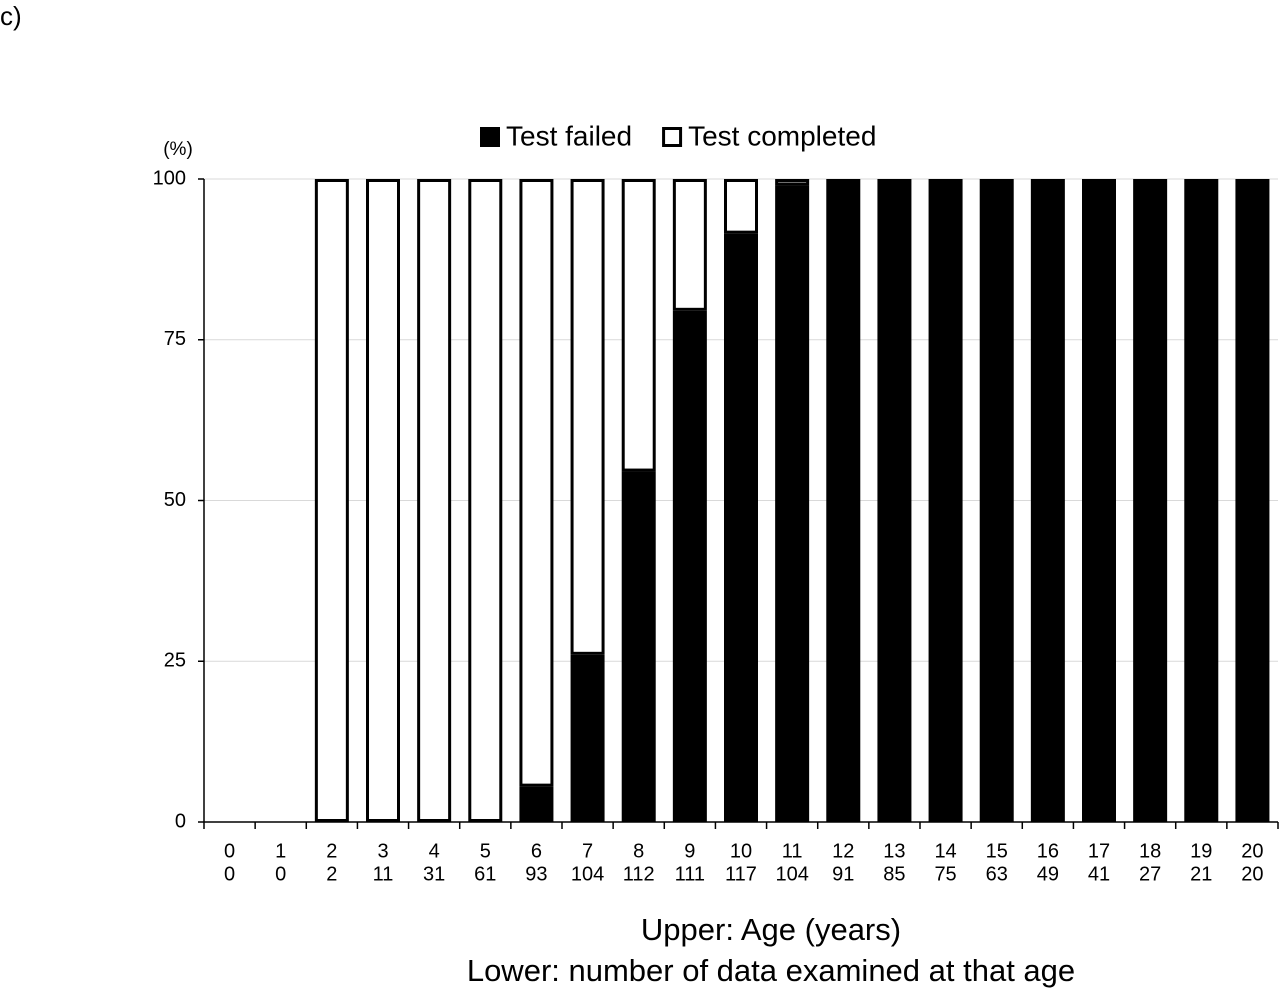 This screenshot has height=994, width=1280. Describe the element at coordinates (638, 851) in the screenshot. I see `x-tick-label: 8` at that location.